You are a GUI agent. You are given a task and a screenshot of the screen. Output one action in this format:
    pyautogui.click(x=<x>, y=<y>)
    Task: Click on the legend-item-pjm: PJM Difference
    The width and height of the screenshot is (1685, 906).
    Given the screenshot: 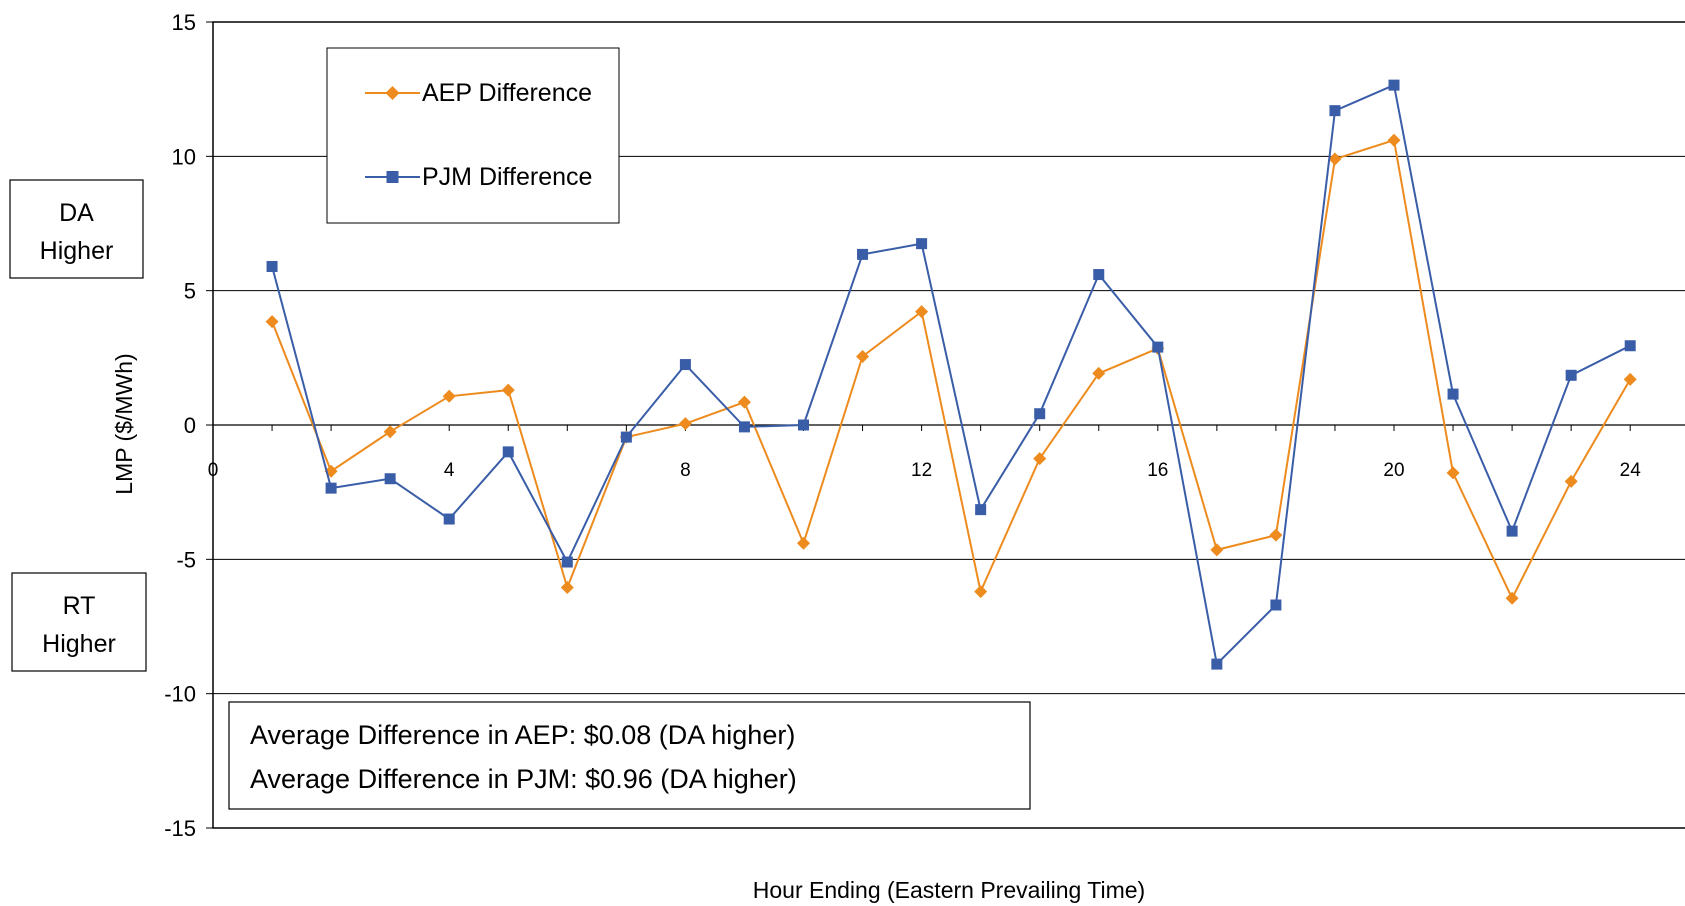 What is the action you would take?
    pyautogui.click(x=478, y=177)
    